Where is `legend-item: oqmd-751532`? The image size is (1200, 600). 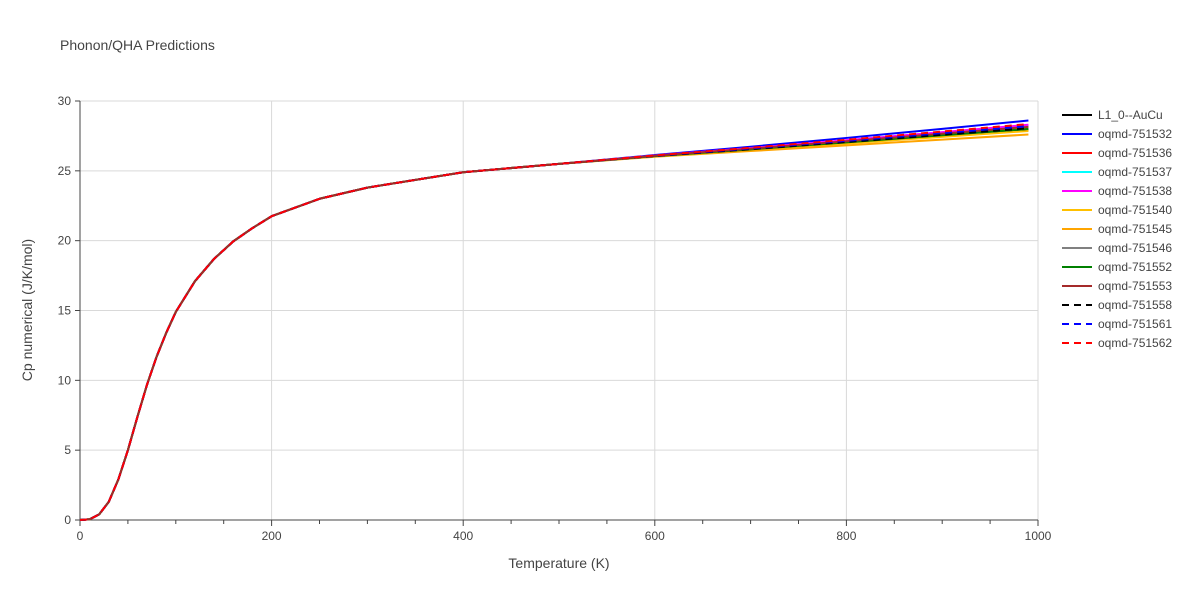
legend-item: oqmd-751532 is located at coordinates (1117, 134).